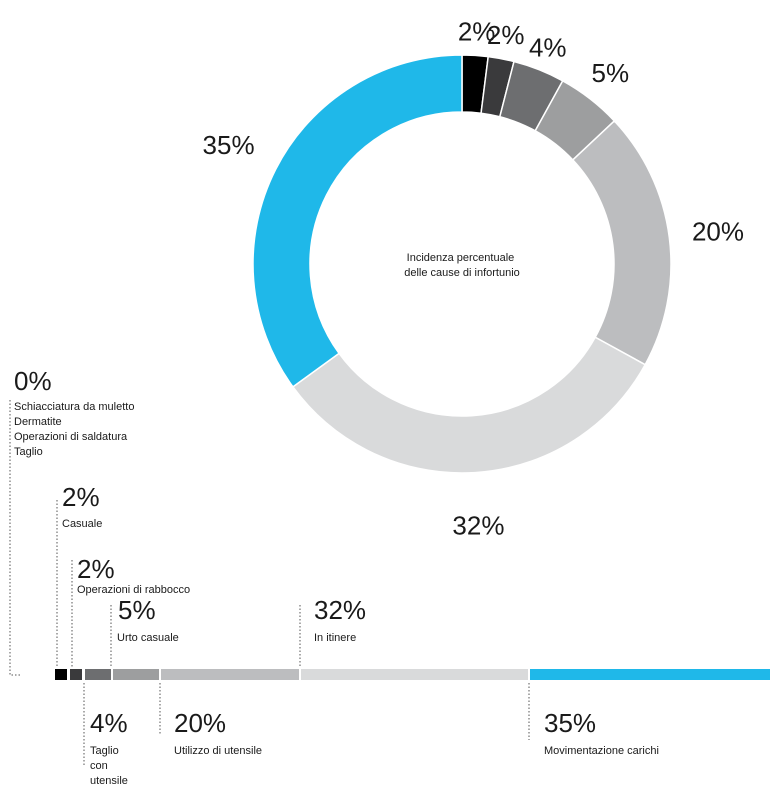 Image resolution: width=770 pixels, height=789 pixels. I want to click on bar-label-text: utensile, so click(109, 781).